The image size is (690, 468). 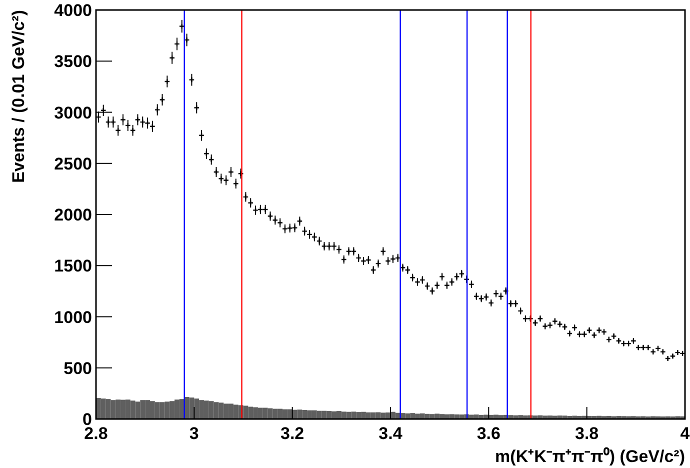 What do you see at coordinates (292, 433) in the screenshot?
I see `x-tick-label: 3.2` at bounding box center [292, 433].